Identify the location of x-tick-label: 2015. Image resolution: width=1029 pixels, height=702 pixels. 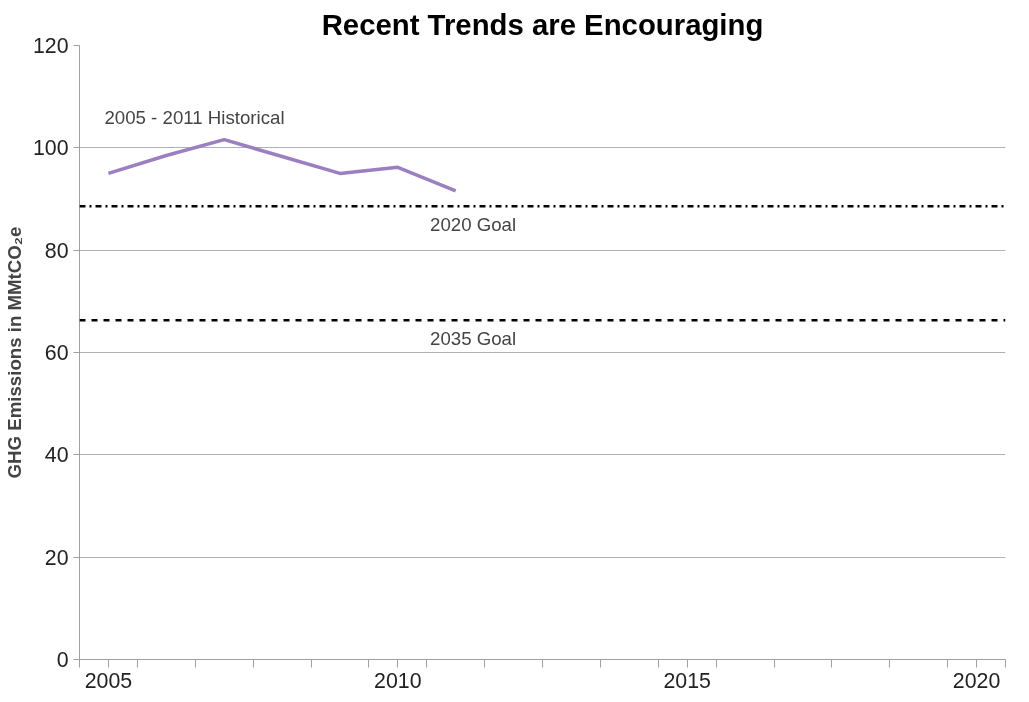
(687, 680).